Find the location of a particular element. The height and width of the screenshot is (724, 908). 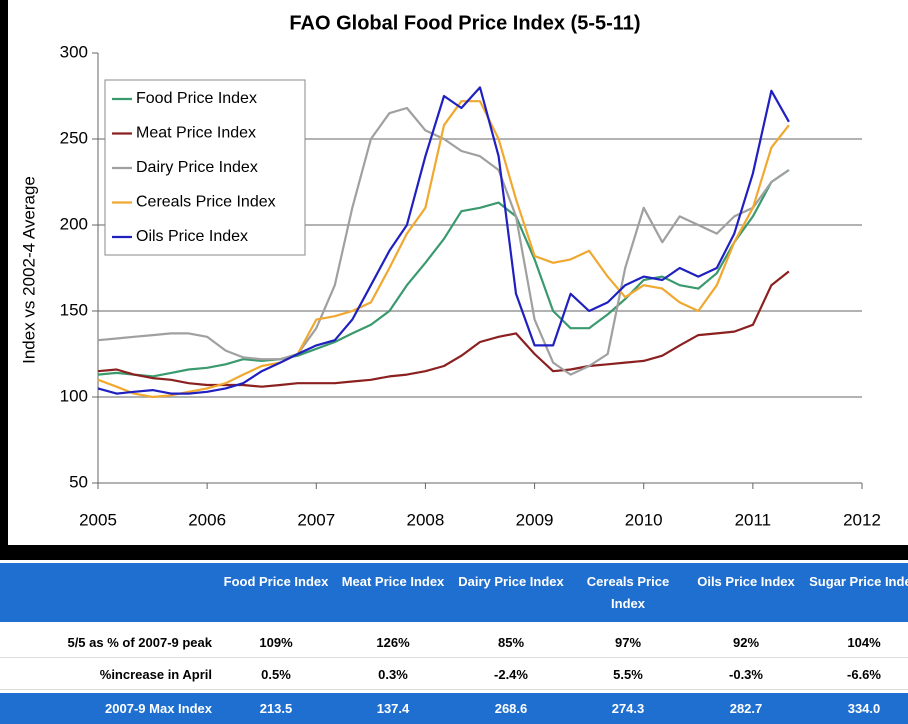

y-tick-label: 150 is located at coordinates (74, 309).